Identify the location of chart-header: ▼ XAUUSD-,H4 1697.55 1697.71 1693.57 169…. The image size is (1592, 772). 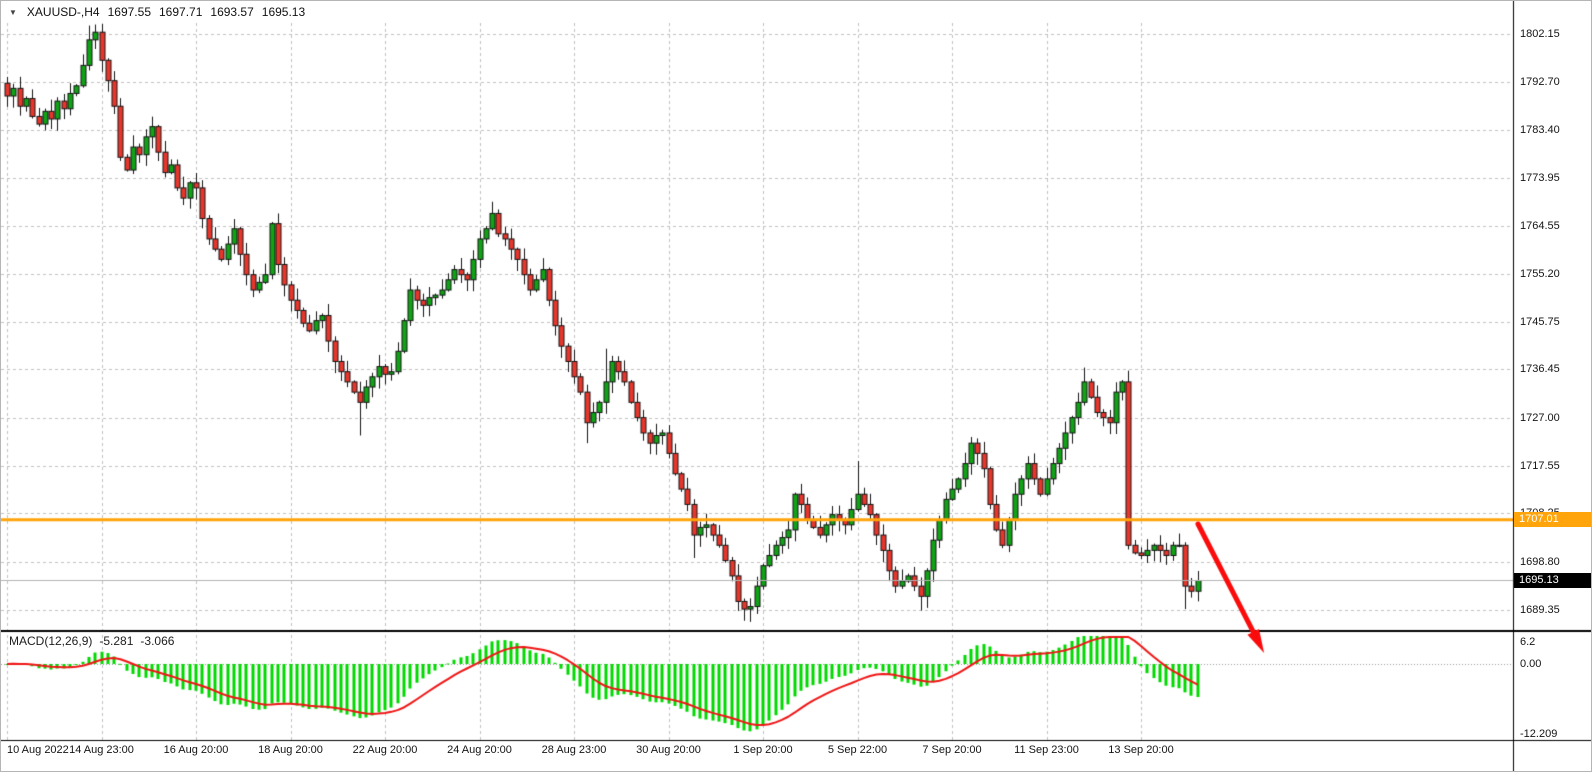
(156, 12).